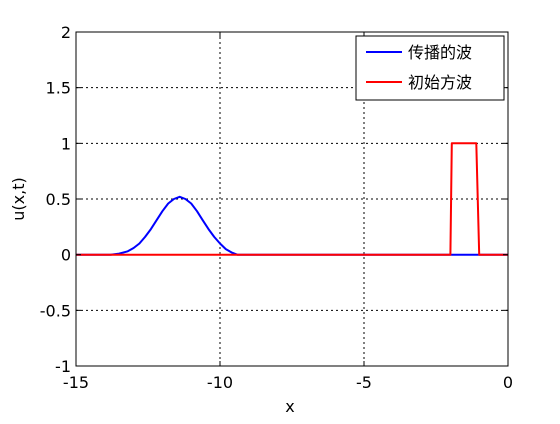  I want to click on y-tick-label: 0, so click(66, 255).